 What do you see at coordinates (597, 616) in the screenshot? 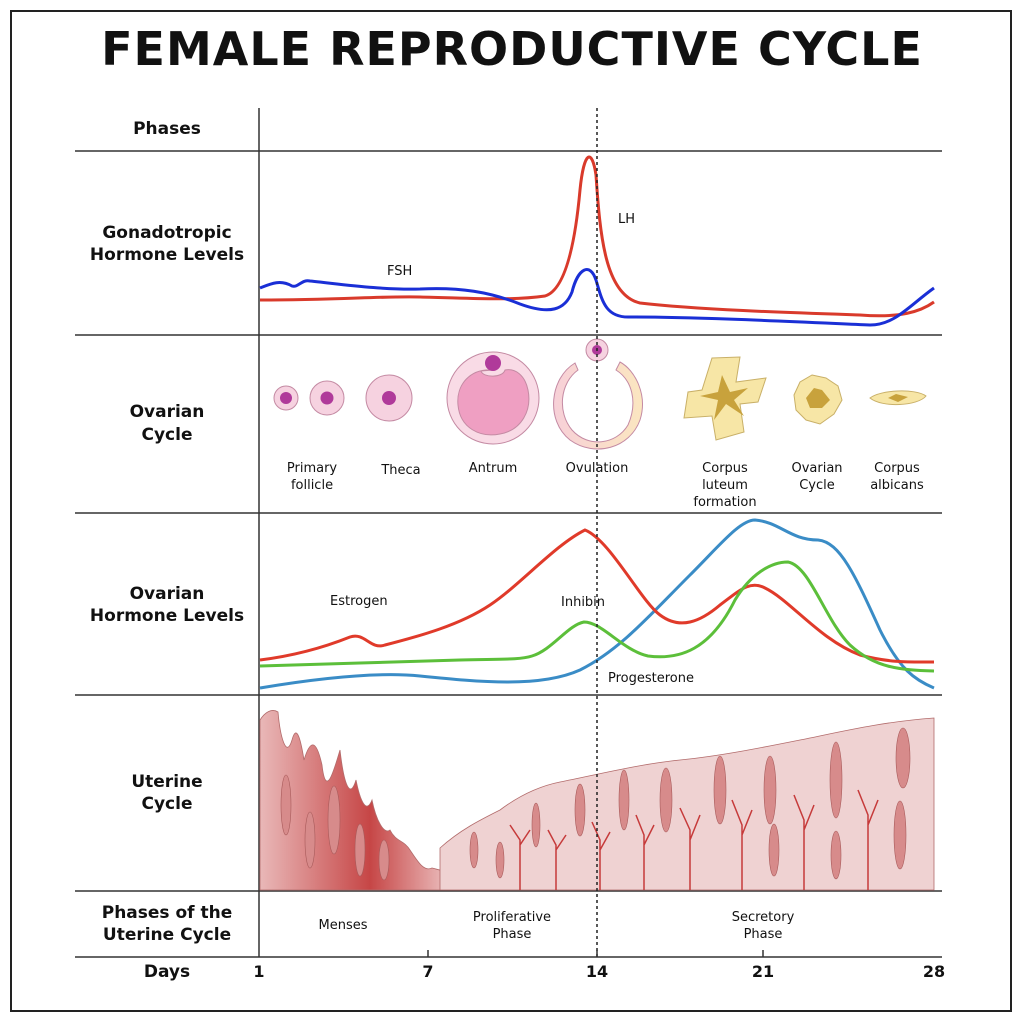
I see `inhibin-curve` at bounding box center [597, 616].